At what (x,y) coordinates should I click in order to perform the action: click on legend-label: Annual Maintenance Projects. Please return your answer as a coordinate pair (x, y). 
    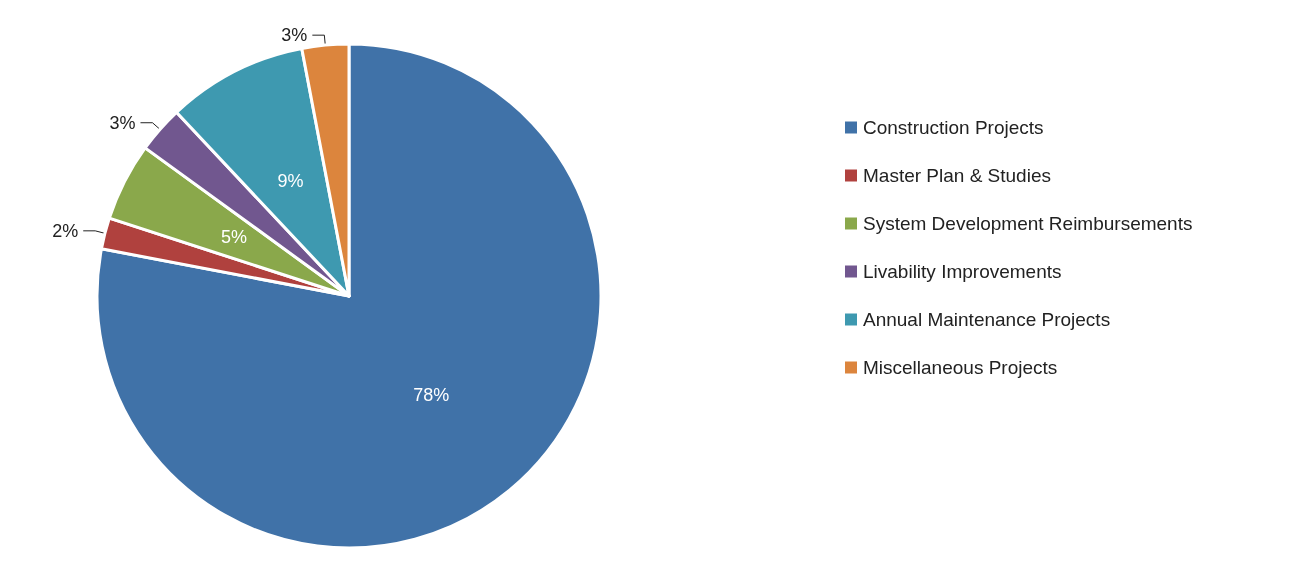
    Looking at the image, I should click on (987, 319).